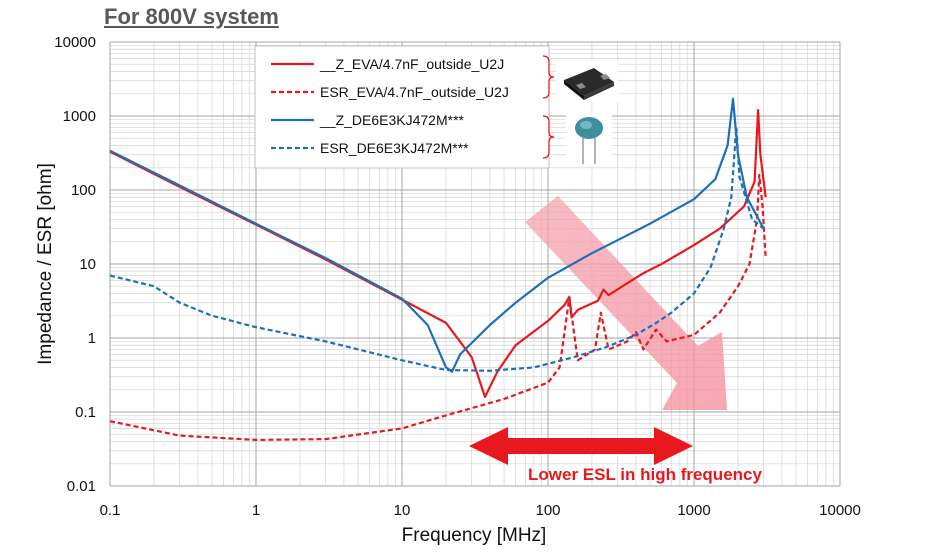  Describe the element at coordinates (587, 81) in the screenshot. I see `smd-capacitor-icon` at that location.